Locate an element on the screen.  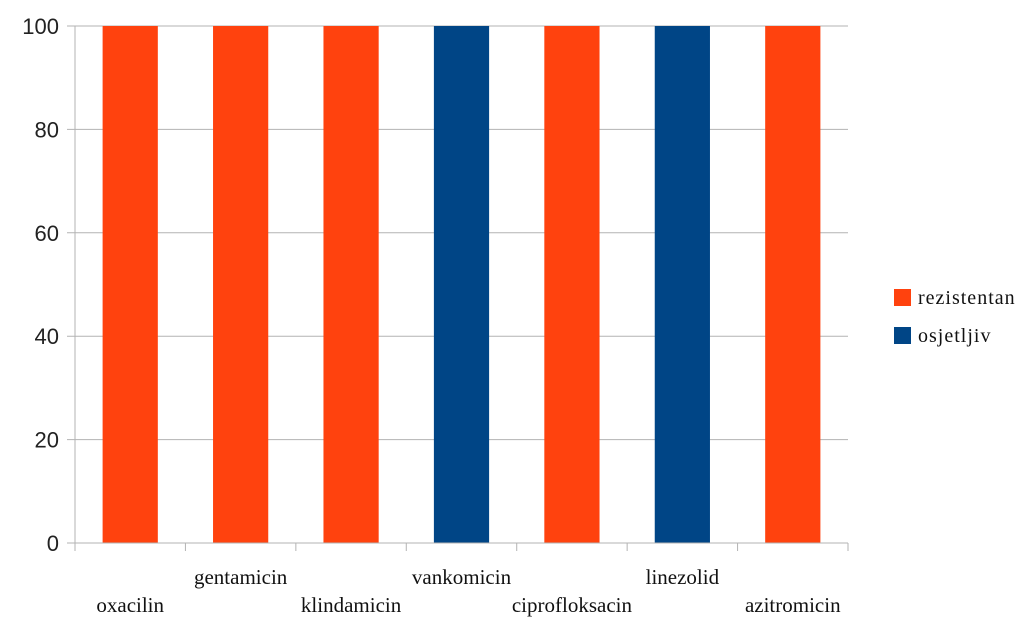
legend: rezistentan osjetljiv is located at coordinates (955, 317).